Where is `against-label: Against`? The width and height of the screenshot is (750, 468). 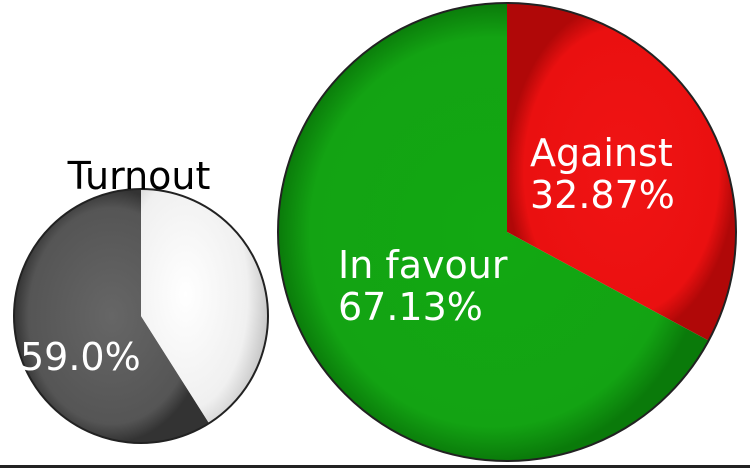 against-label: Against is located at coordinates (601, 153).